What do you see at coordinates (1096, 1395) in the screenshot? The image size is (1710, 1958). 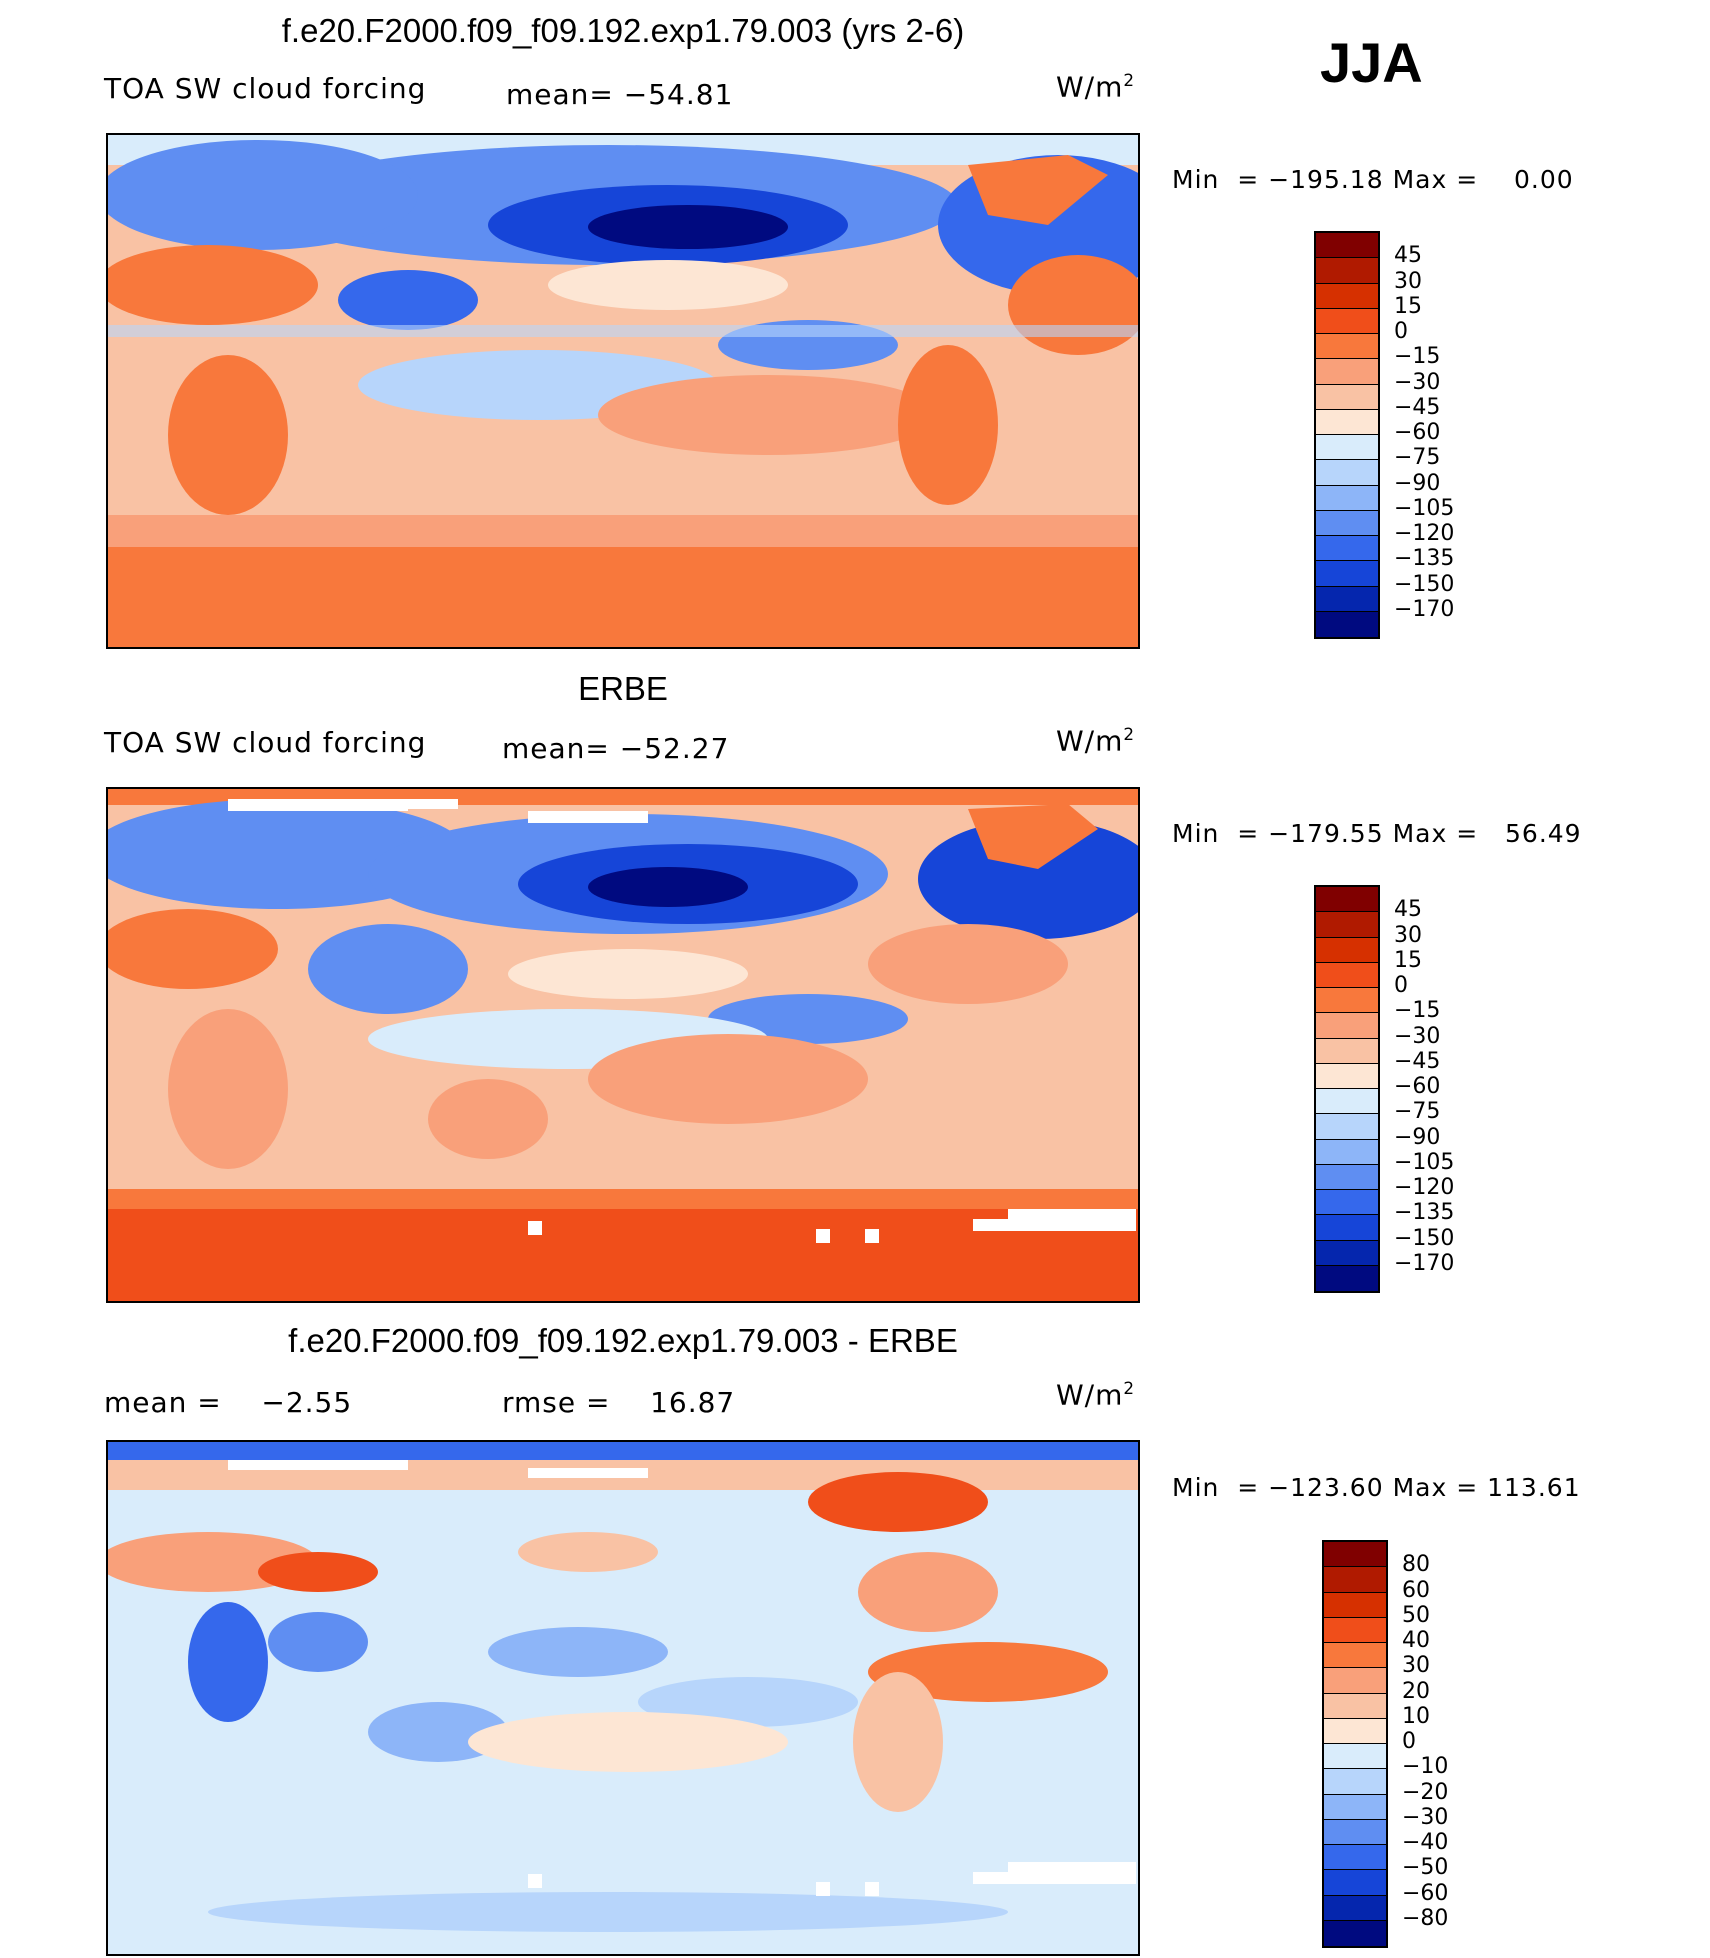 I see `panel-3-units: W/m2` at bounding box center [1096, 1395].